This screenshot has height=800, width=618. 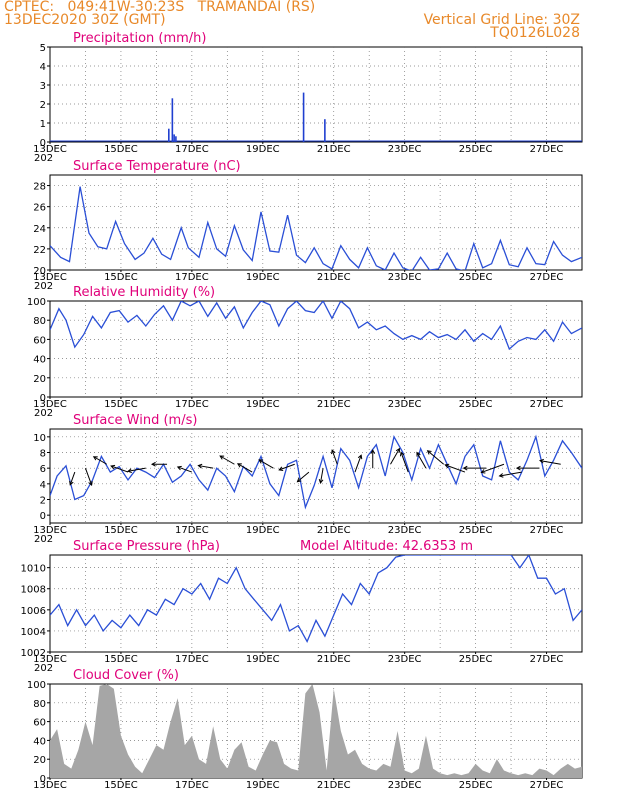 I want to click on cloud-xtick: 25DEC, so click(x=476, y=785).